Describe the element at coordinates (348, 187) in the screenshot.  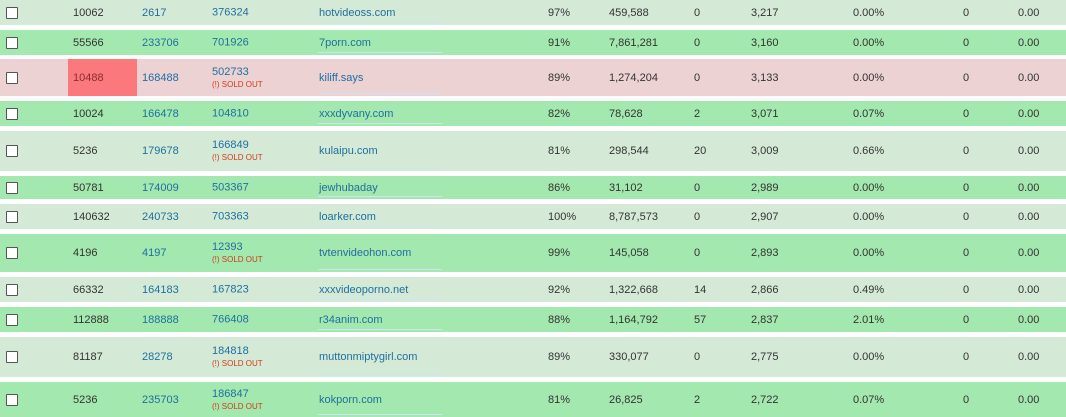
I see `row-domain-link: jewhubaday` at that location.